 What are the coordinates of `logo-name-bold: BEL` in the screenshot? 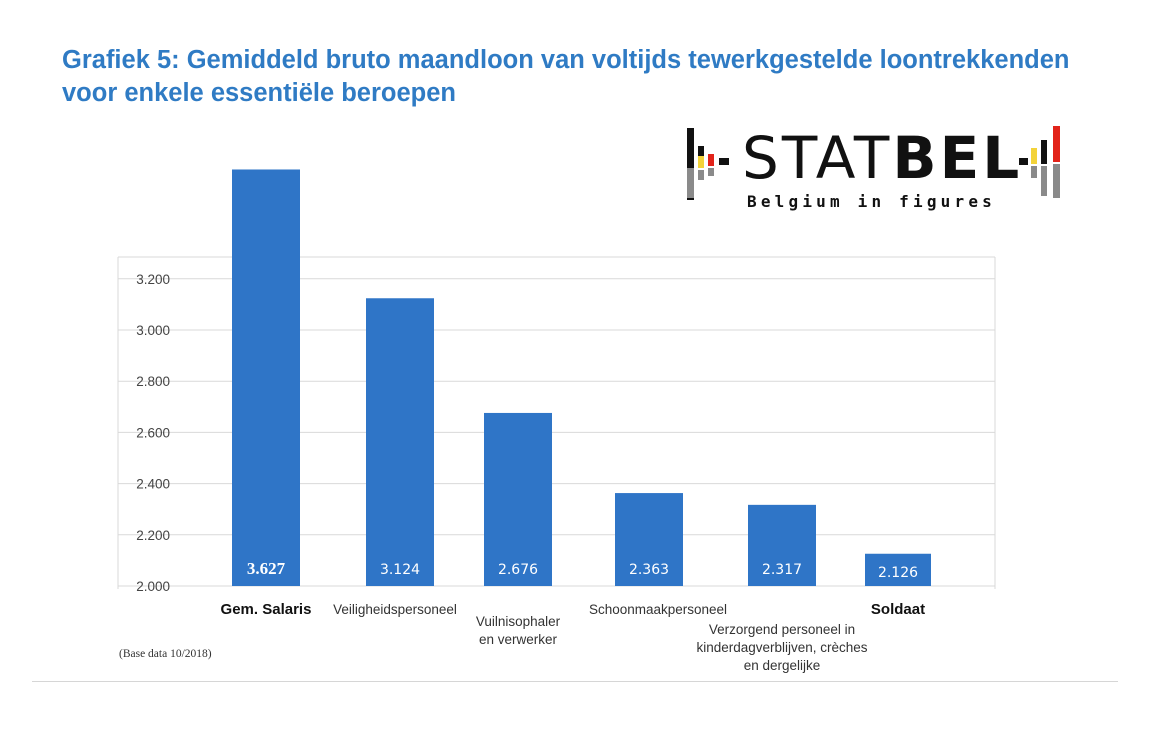 It's located at (957, 158).